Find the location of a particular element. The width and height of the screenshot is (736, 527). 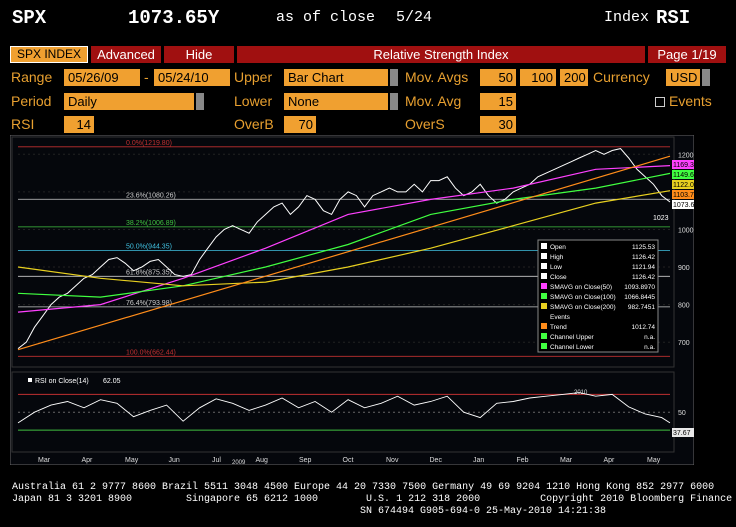

period-label: Period is located at coordinates (31, 101).